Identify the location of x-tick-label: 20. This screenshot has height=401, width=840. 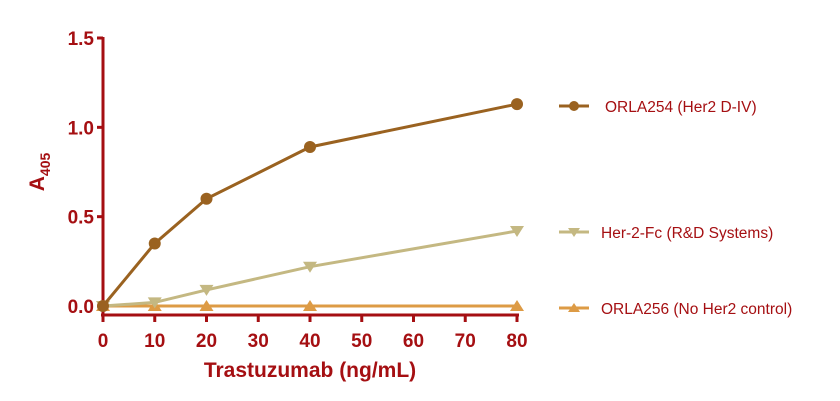
(206, 341).